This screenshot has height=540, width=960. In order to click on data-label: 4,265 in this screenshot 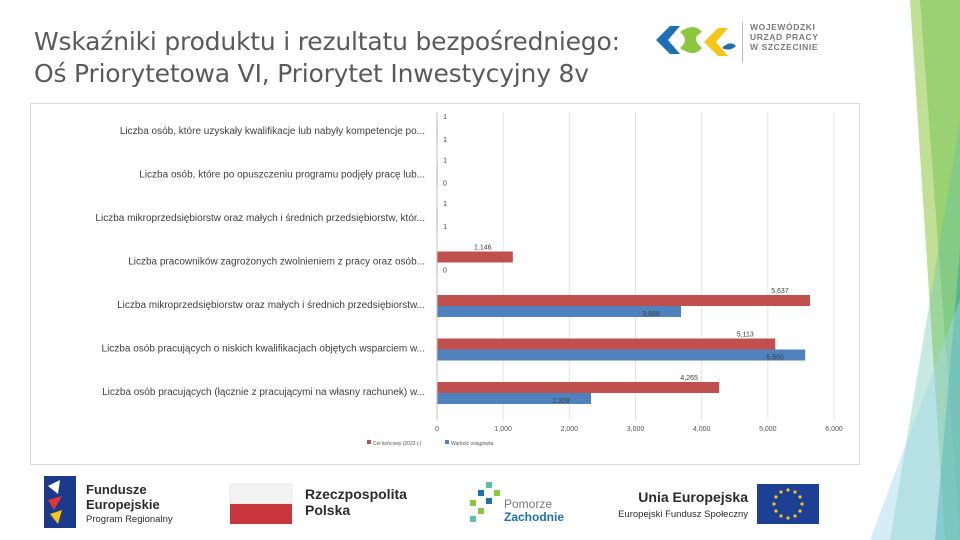, I will do `click(689, 378)`.